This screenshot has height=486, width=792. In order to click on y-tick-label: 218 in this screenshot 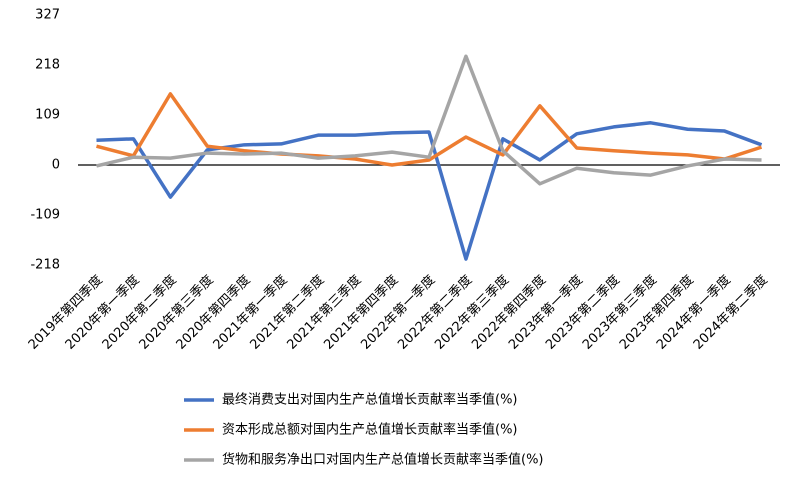, I will do `click(47, 65)`.